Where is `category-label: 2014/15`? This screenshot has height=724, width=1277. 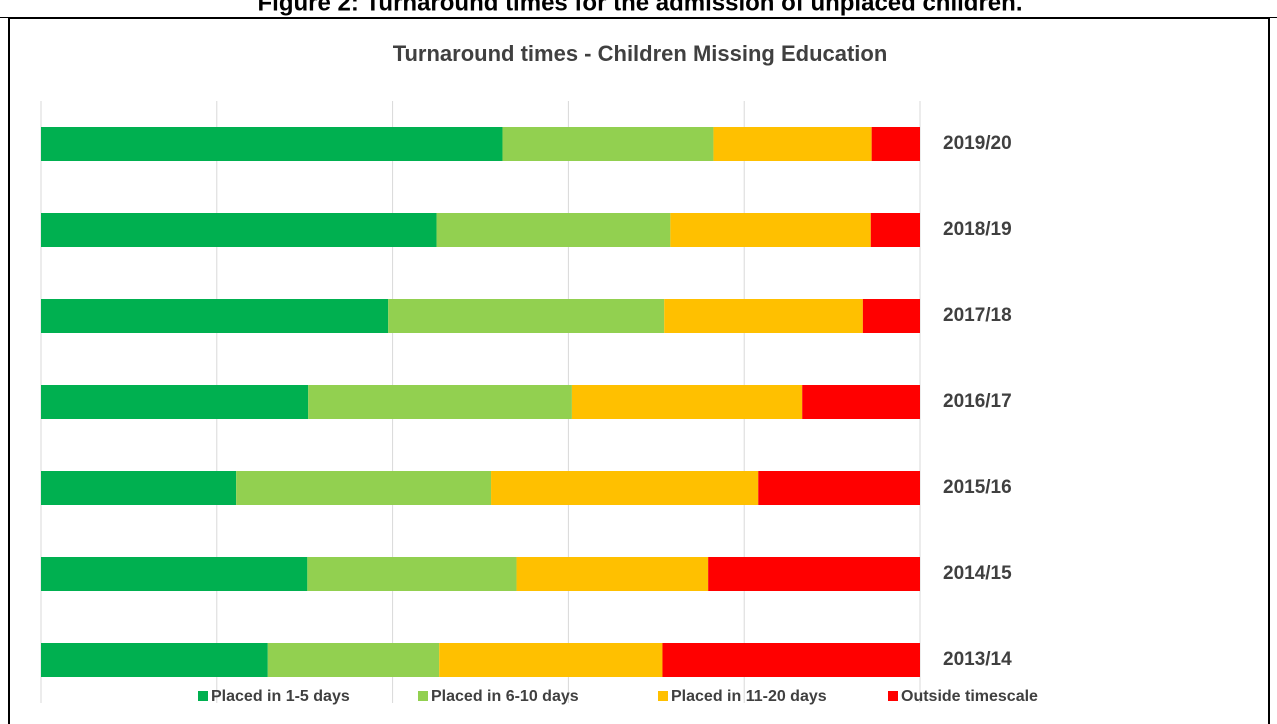
category-label: 2014/15 is located at coordinates (977, 573).